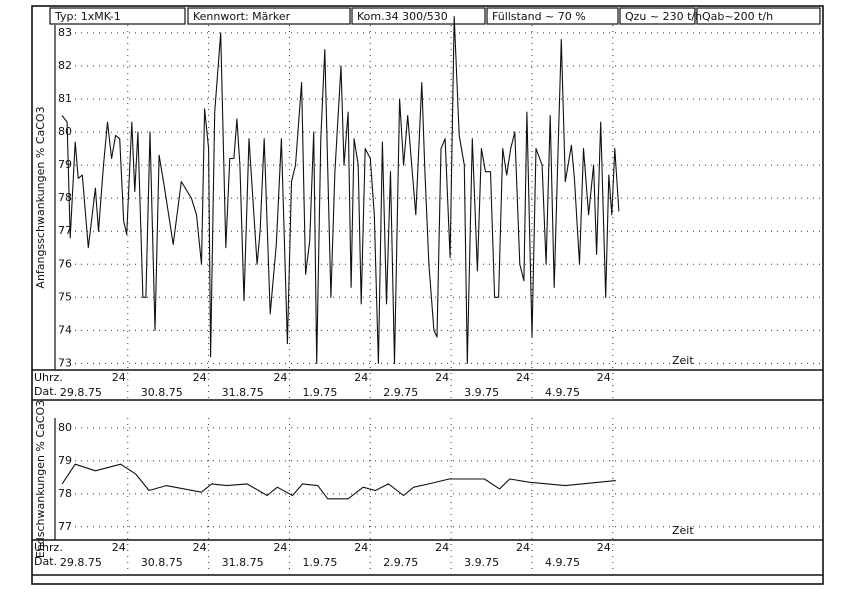  Describe the element at coordinates (539, 16) in the screenshot. I see `header-field: Füllstand ~ 70 %` at that location.